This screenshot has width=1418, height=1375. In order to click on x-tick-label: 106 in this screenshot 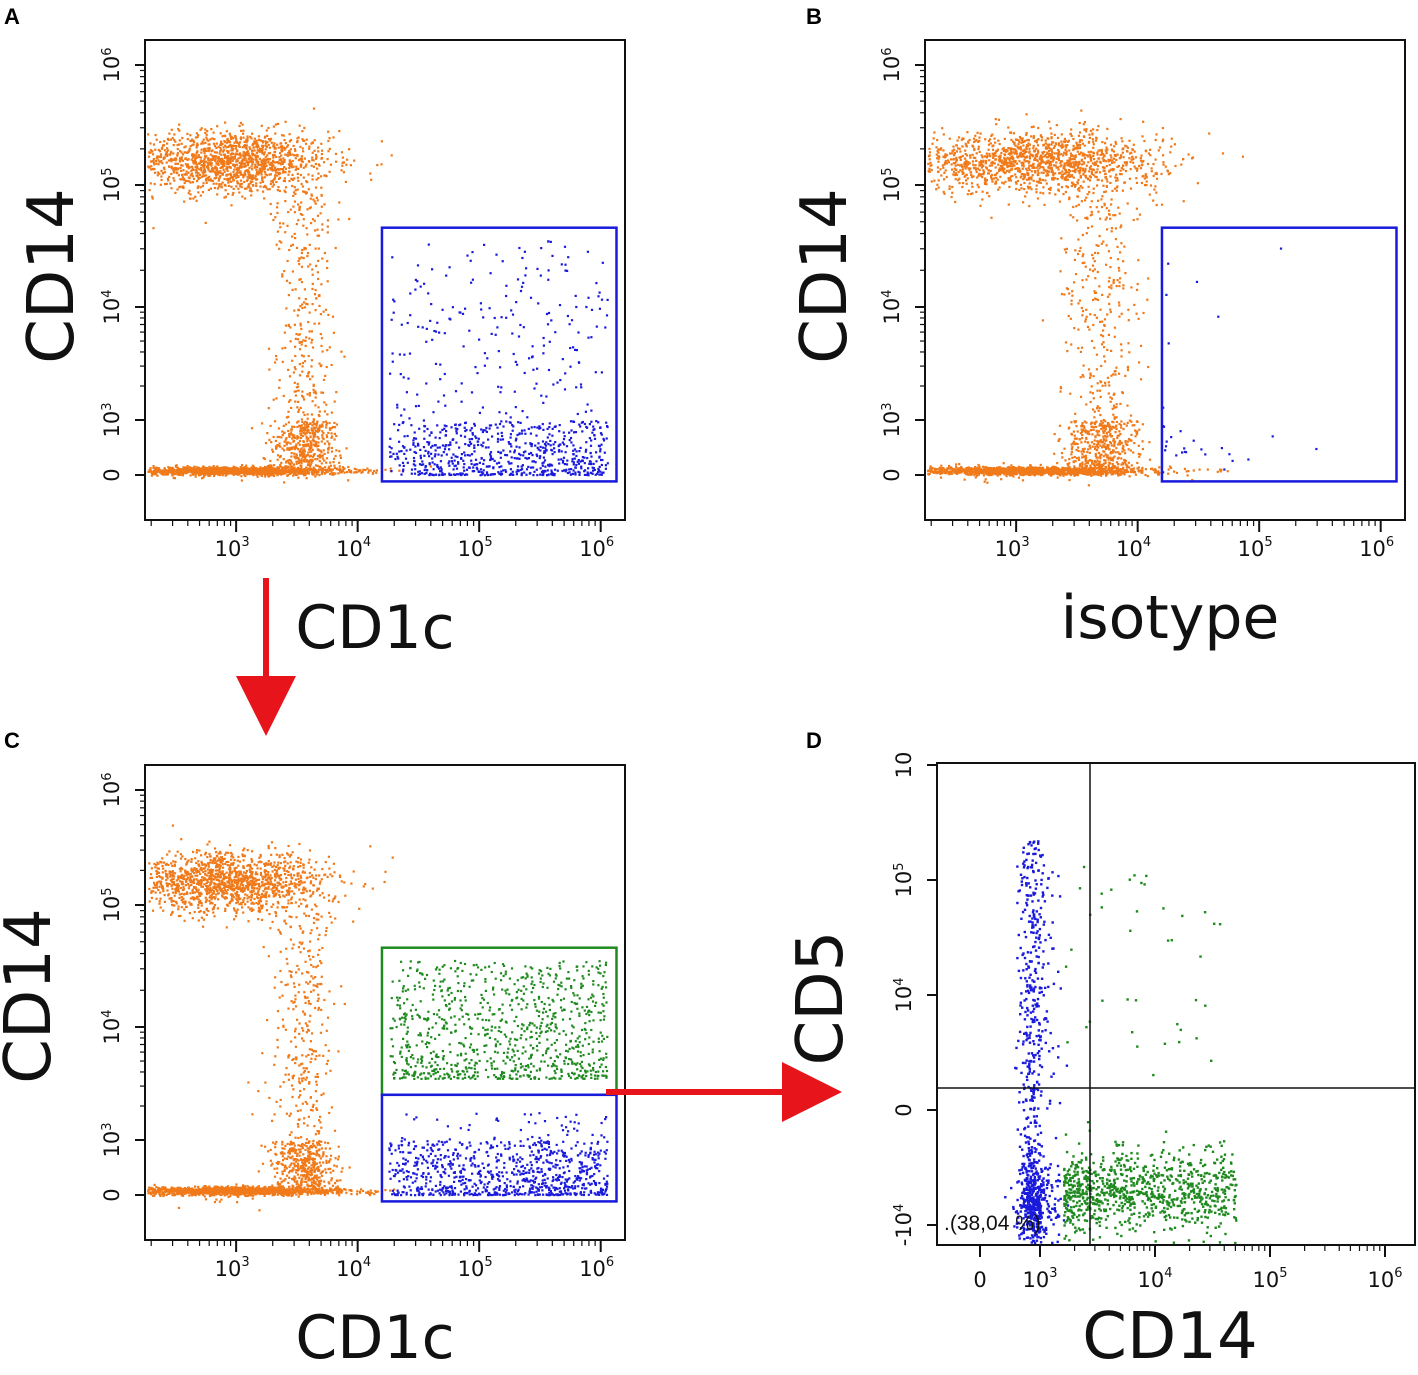, I will do `click(596, 548)`.